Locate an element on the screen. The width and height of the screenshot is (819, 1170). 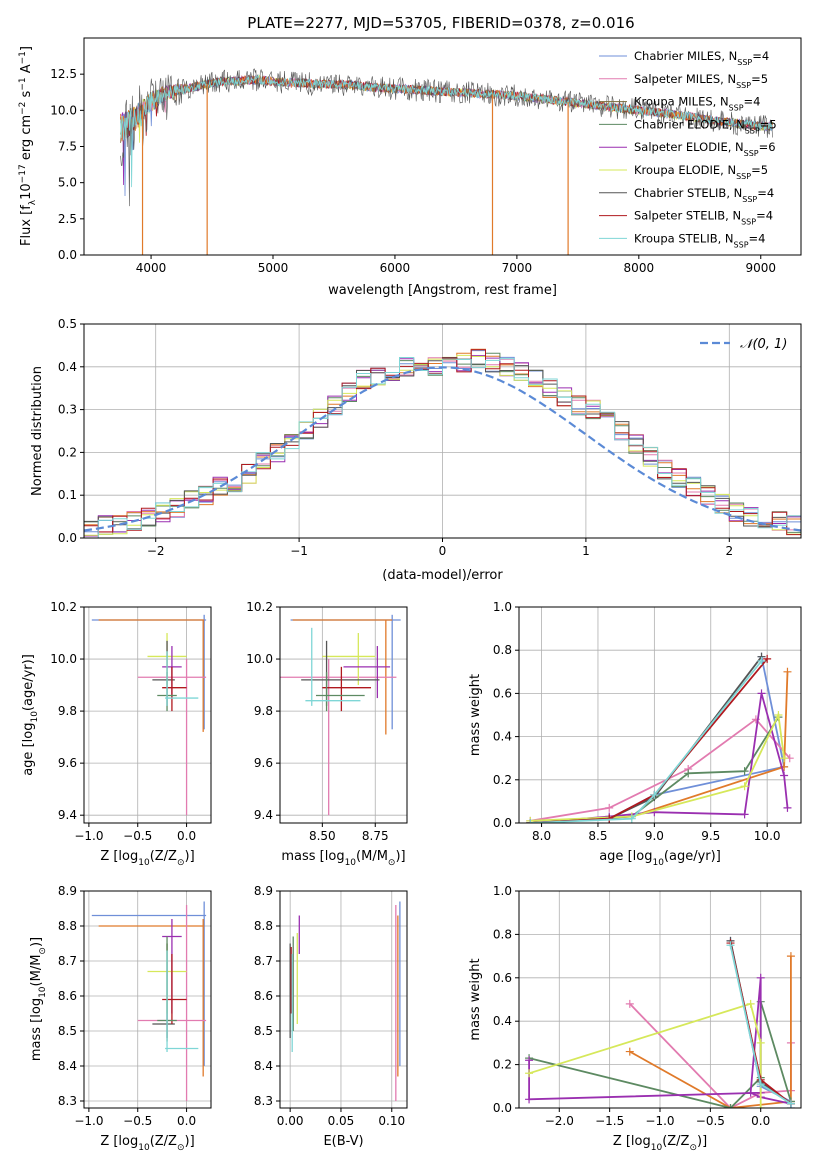
legend-entry: Chabrier STELIB, NSSP=4 is located at coordinates (704, 195).